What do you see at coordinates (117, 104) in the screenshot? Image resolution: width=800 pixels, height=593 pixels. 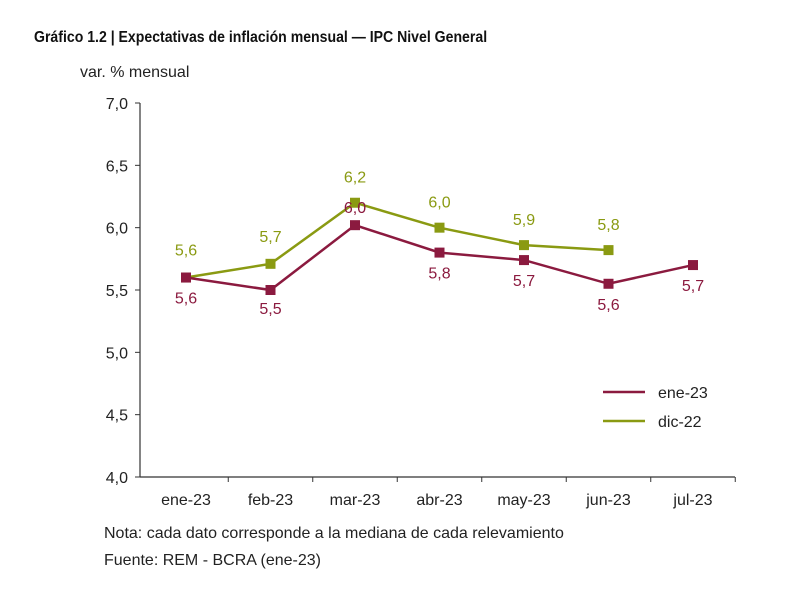 I see `y-tick-label: 7,0` at bounding box center [117, 104].